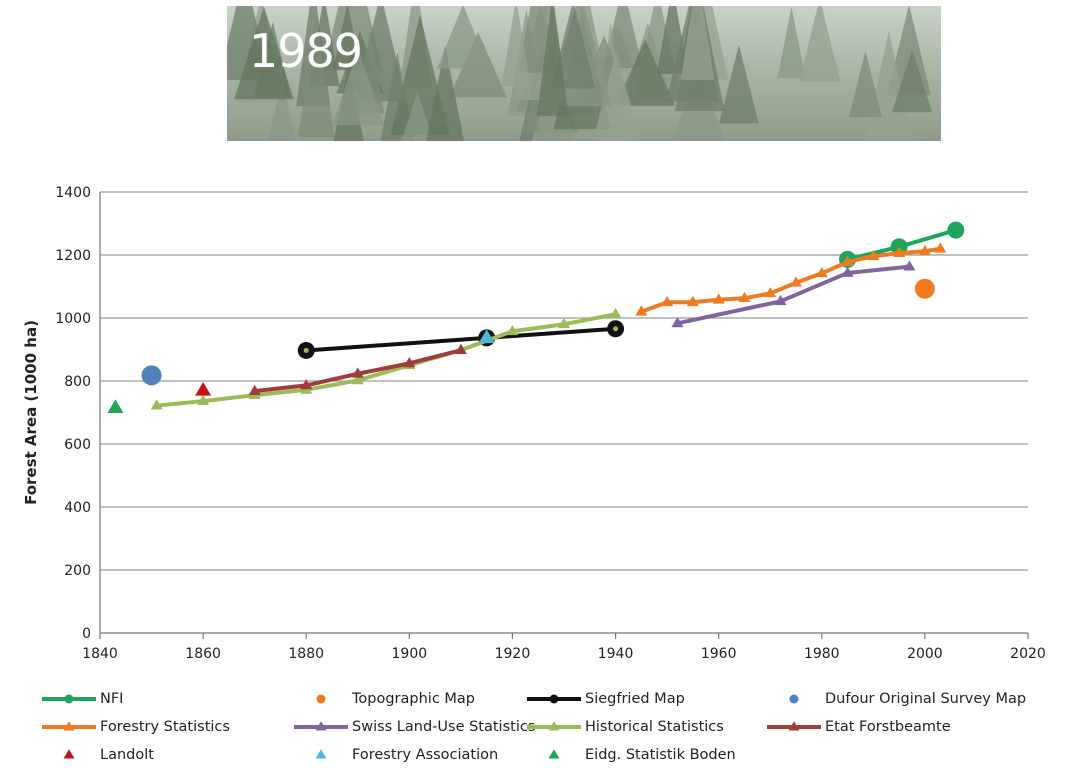 The height and width of the screenshot is (768, 1065). I want to click on forest-illustration, so click(580, 73).